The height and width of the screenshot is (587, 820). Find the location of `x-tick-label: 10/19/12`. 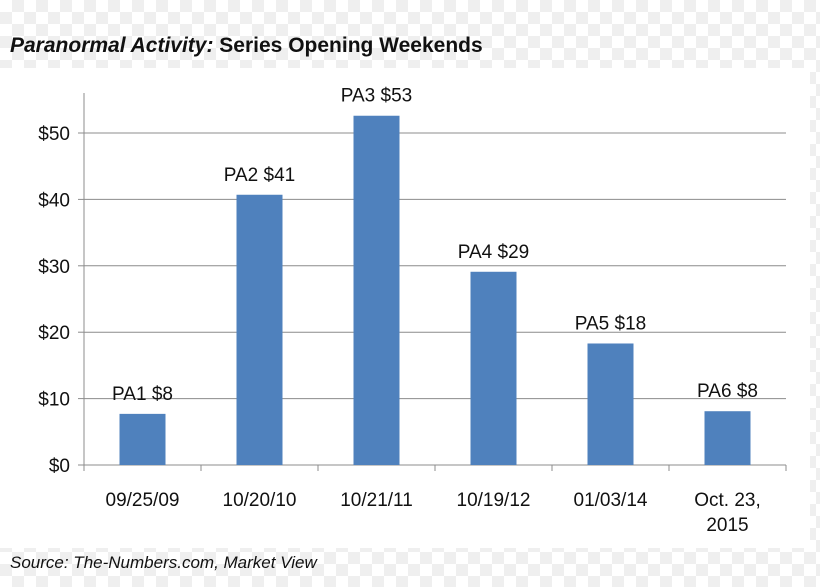

x-tick-label: 10/19/12 is located at coordinates (494, 500).